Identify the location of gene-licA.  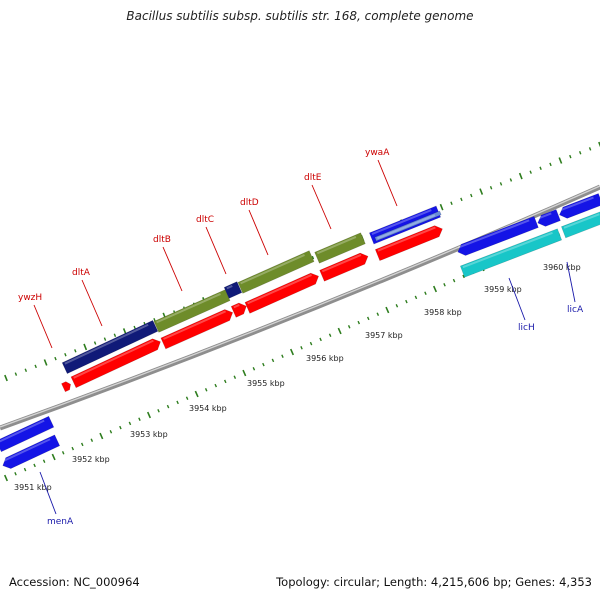
(580, 224).